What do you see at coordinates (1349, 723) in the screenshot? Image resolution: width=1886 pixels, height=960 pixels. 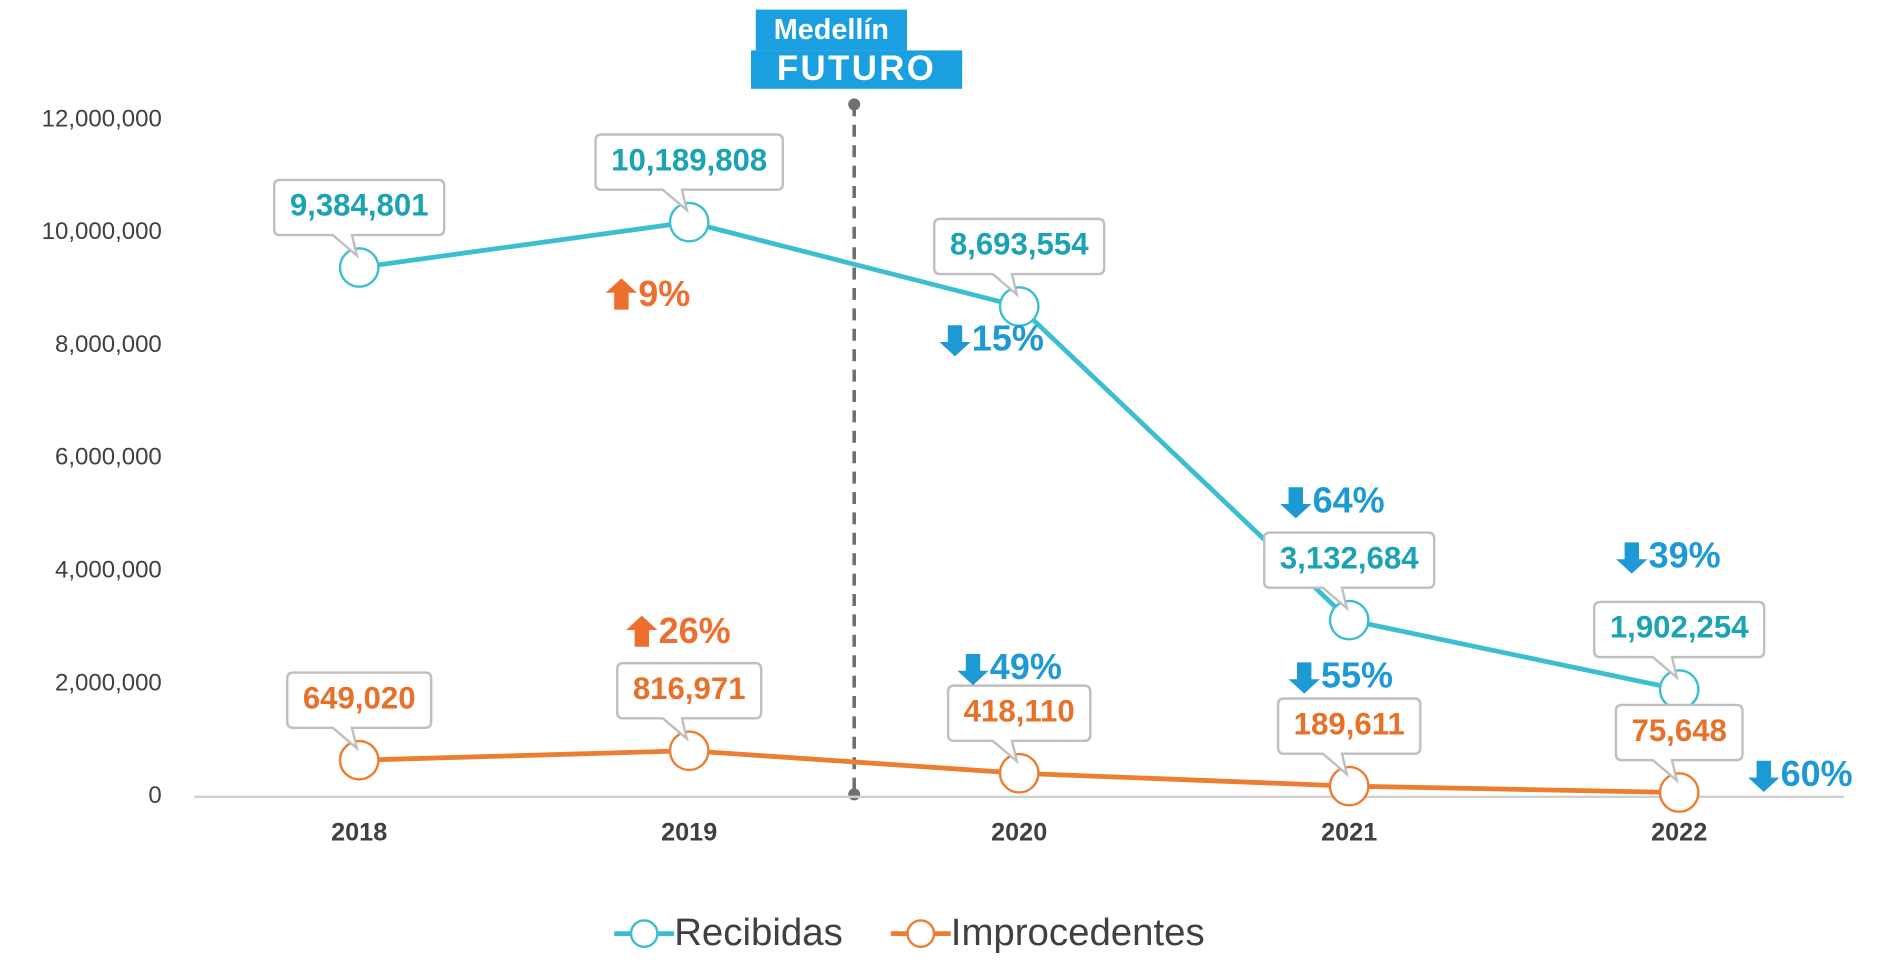 I see `value-label: 189,611` at bounding box center [1349, 723].